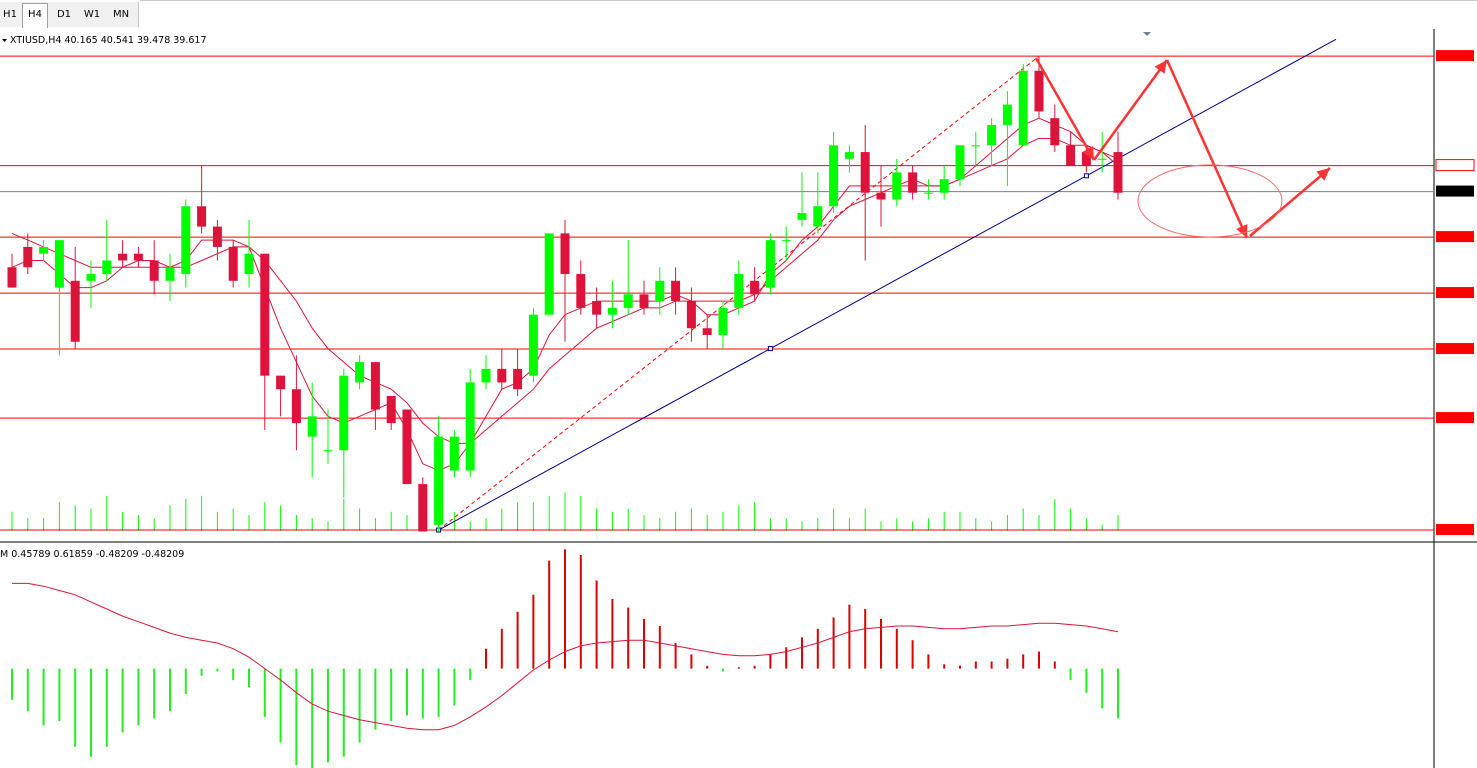 The height and width of the screenshot is (768, 1477). What do you see at coordinates (1147, 34) in the screenshot?
I see `shift-marker-icon` at bounding box center [1147, 34].